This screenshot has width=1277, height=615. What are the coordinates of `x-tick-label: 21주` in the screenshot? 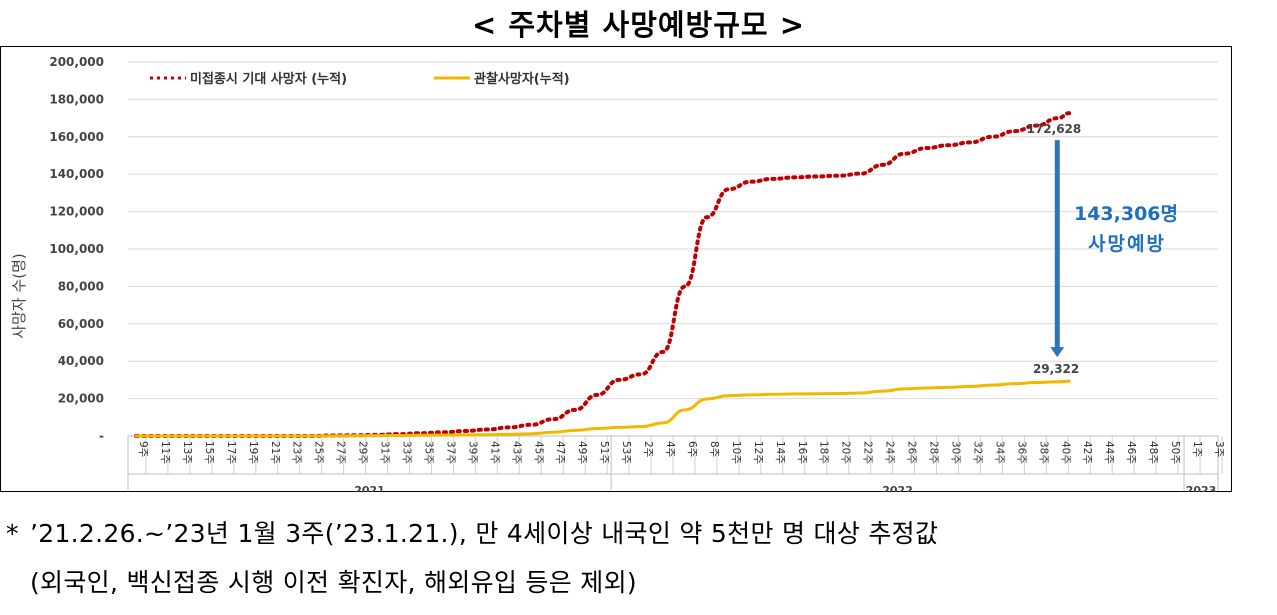 It's located at (275, 452).